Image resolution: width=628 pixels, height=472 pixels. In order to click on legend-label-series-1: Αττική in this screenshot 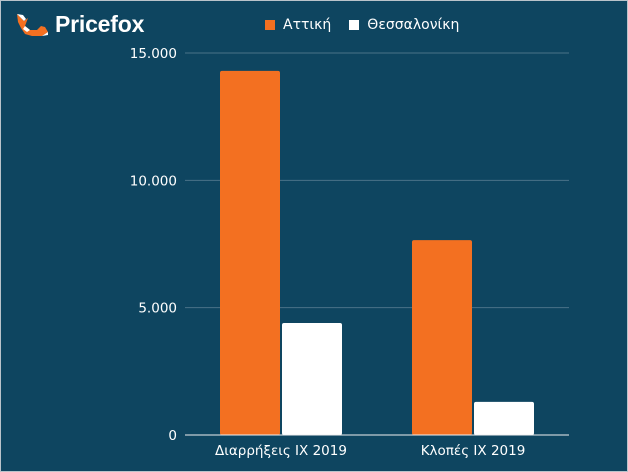, I will do `click(307, 25)`.